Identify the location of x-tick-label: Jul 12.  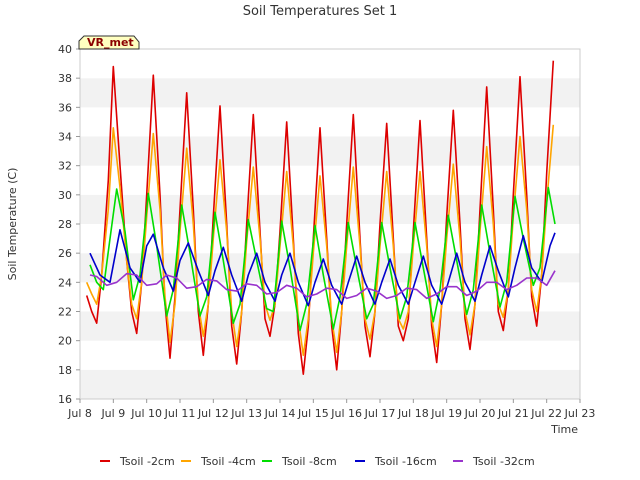
(213, 413).